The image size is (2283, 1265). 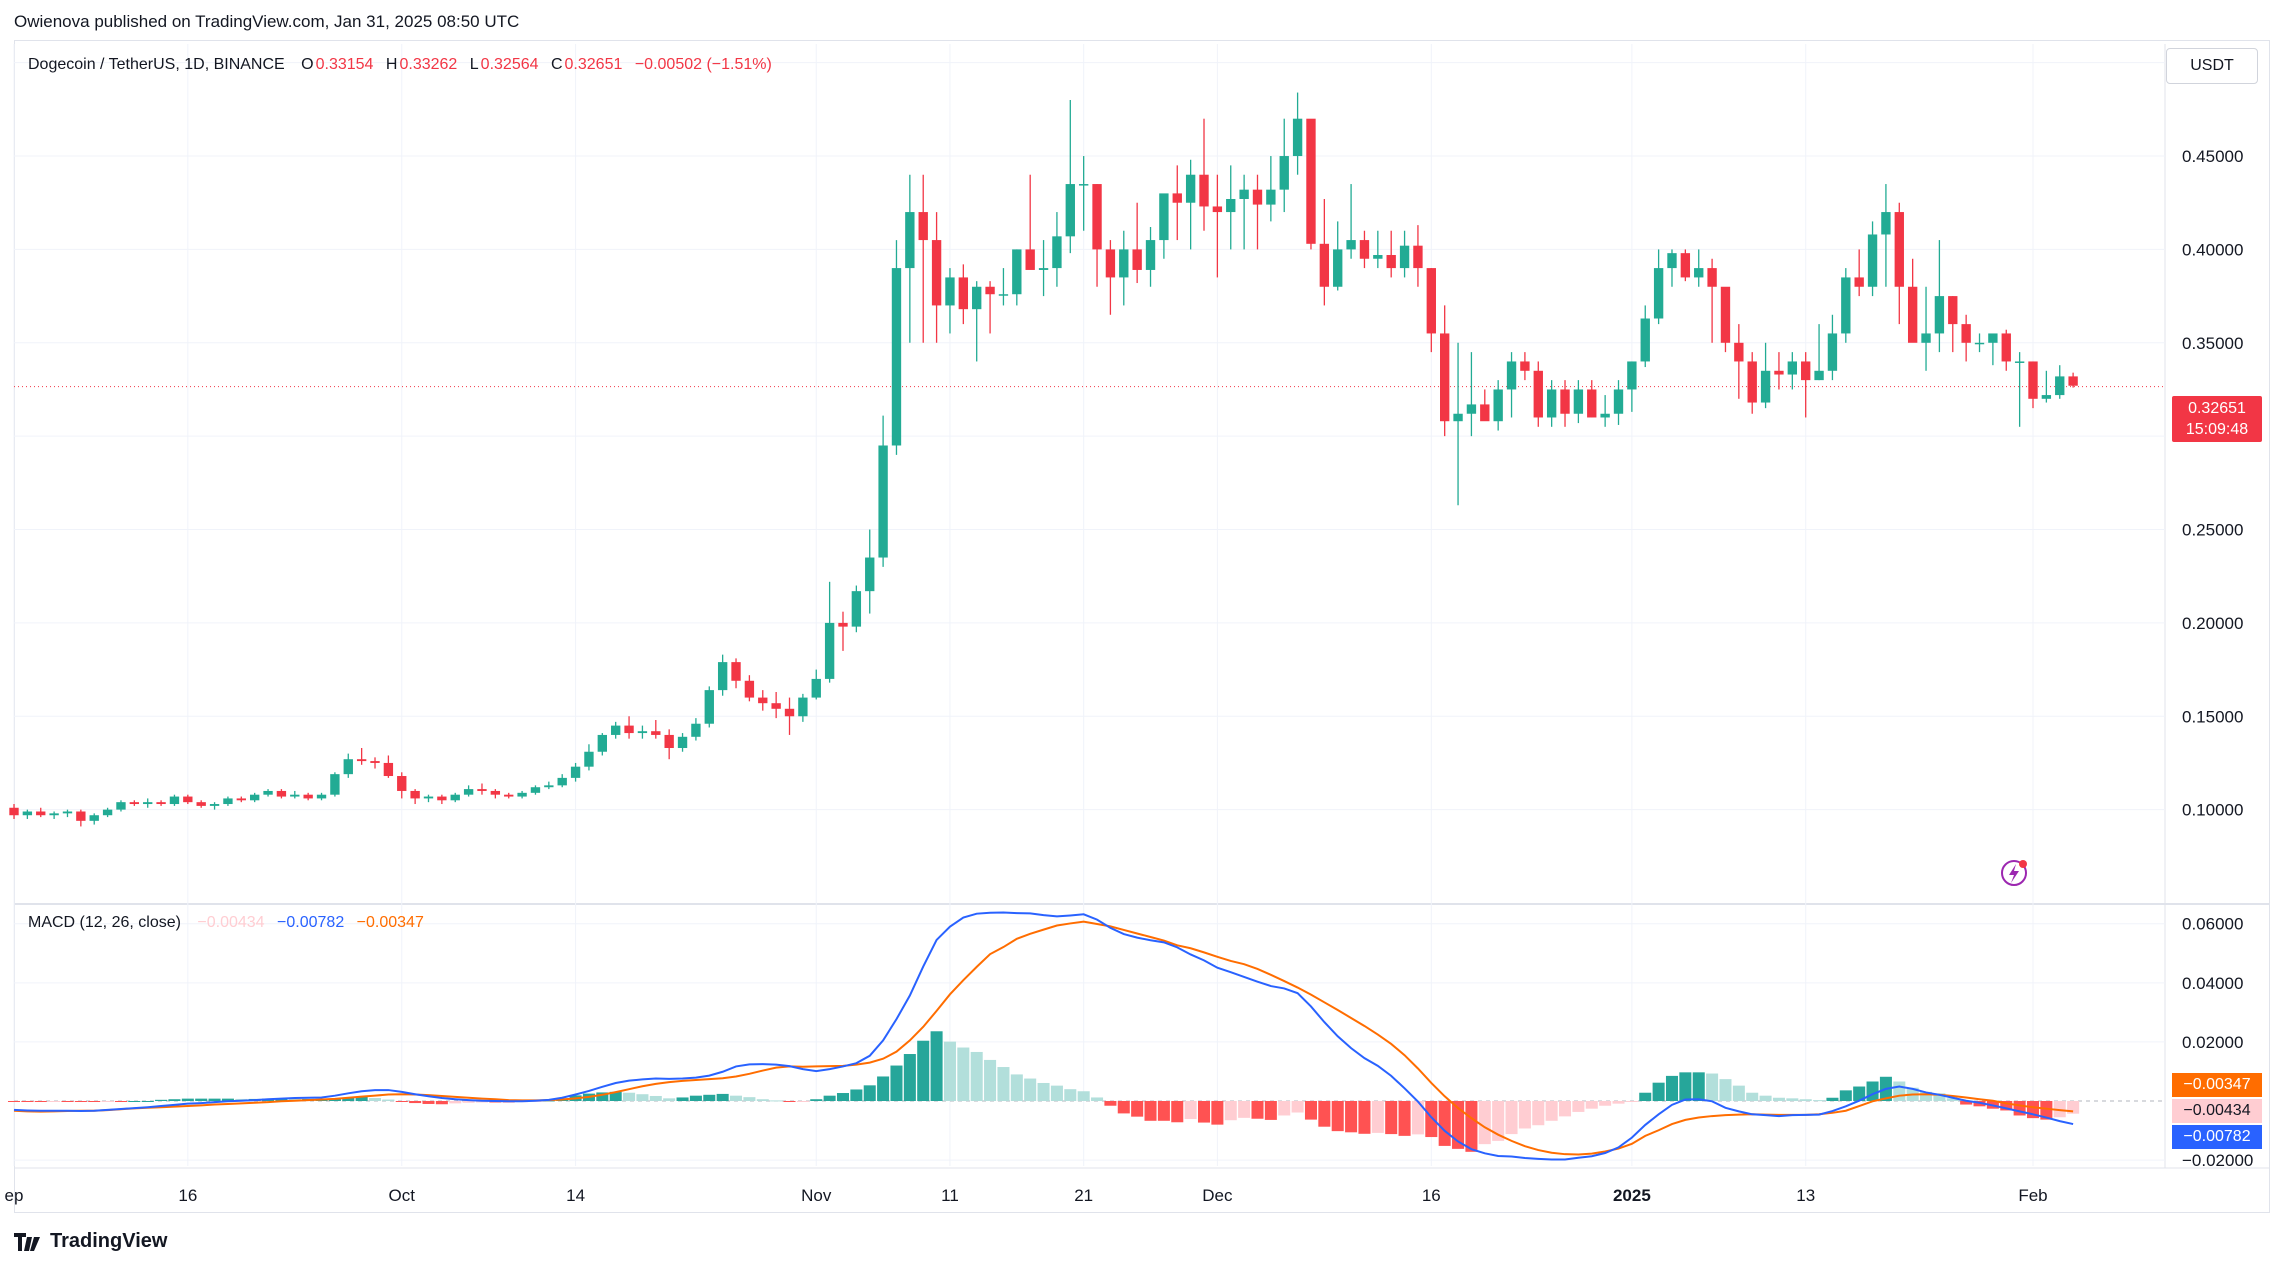 What do you see at coordinates (575, 1195) in the screenshot?
I see `time-tick-label: 14` at bounding box center [575, 1195].